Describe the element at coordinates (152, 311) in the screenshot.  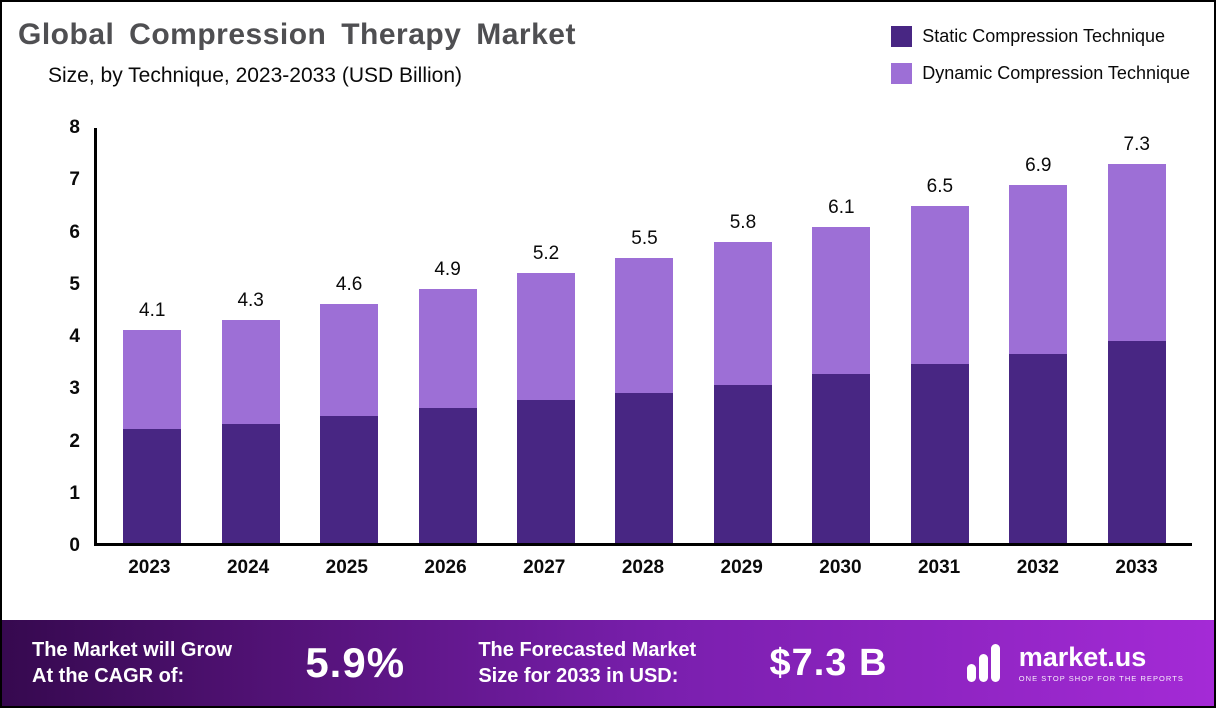
I see `bar-total-label: 4.1` at that location.